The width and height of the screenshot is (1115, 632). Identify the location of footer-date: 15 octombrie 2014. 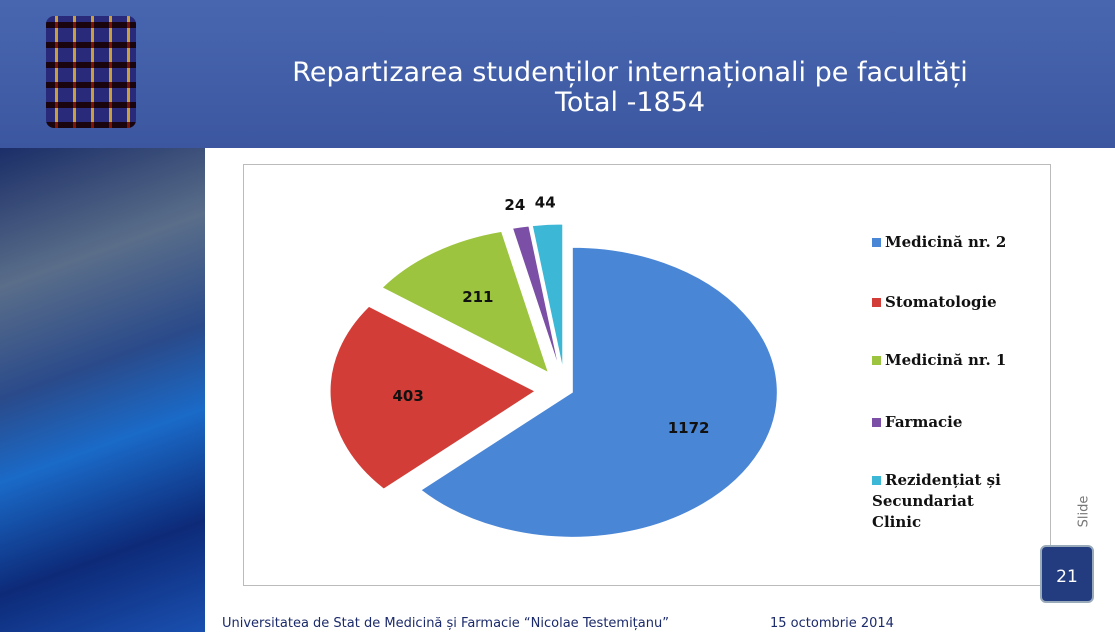
(832, 623).